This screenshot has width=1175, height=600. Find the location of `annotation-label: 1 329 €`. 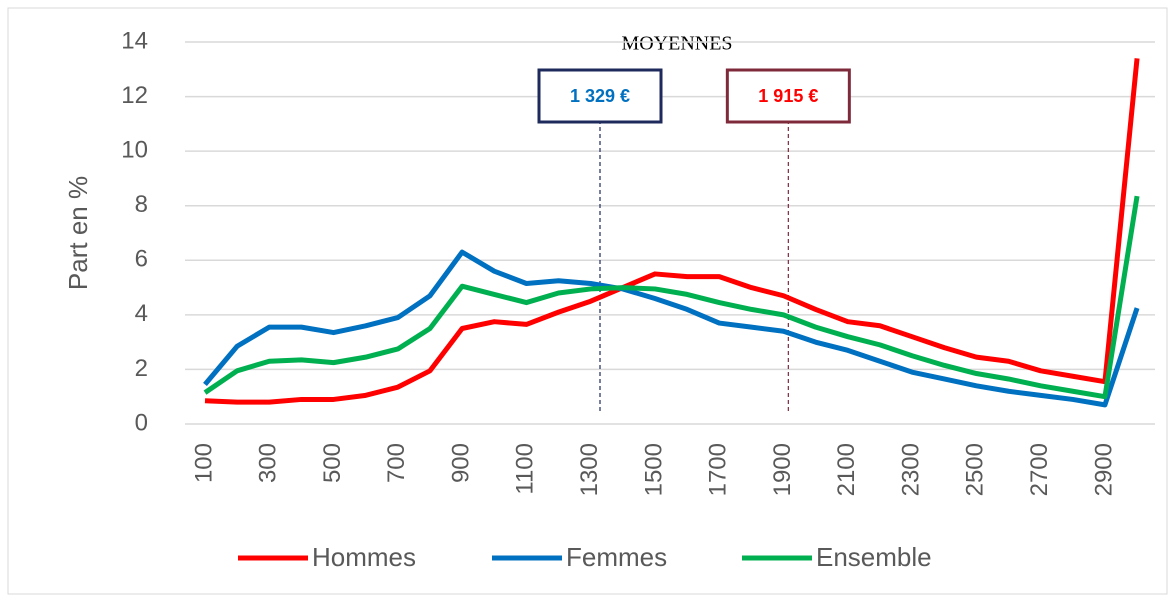

annotation-label: 1 329 € is located at coordinates (600, 96).